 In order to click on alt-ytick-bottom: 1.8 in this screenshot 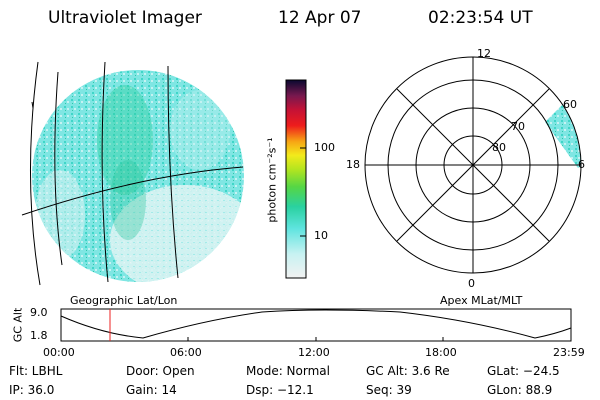, I will do `click(39, 335)`.